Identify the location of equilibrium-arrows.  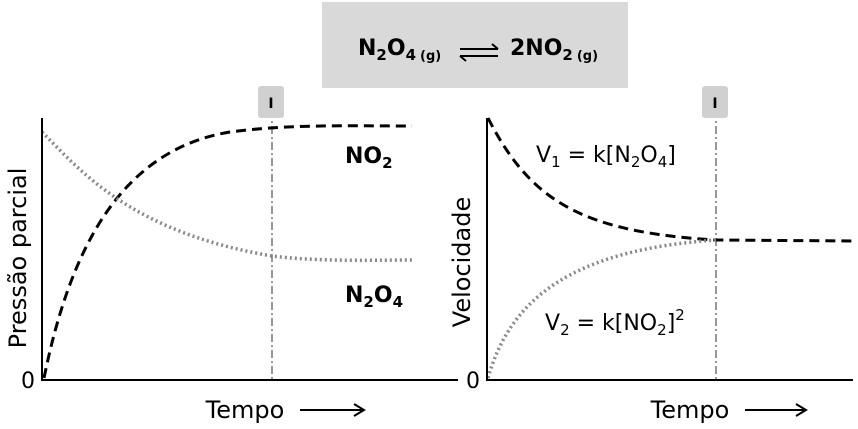
(479, 52).